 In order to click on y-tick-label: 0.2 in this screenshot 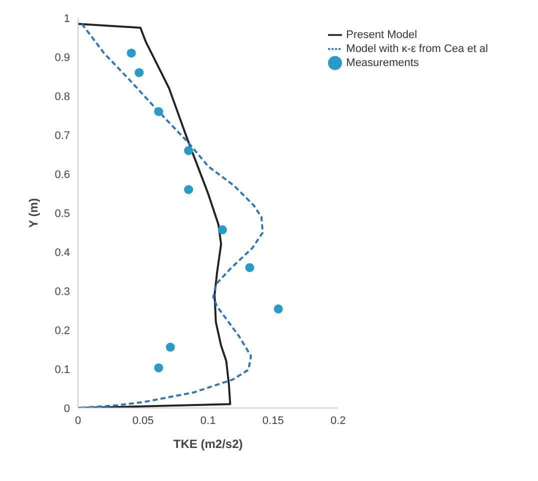, I will do `click(62, 330)`.